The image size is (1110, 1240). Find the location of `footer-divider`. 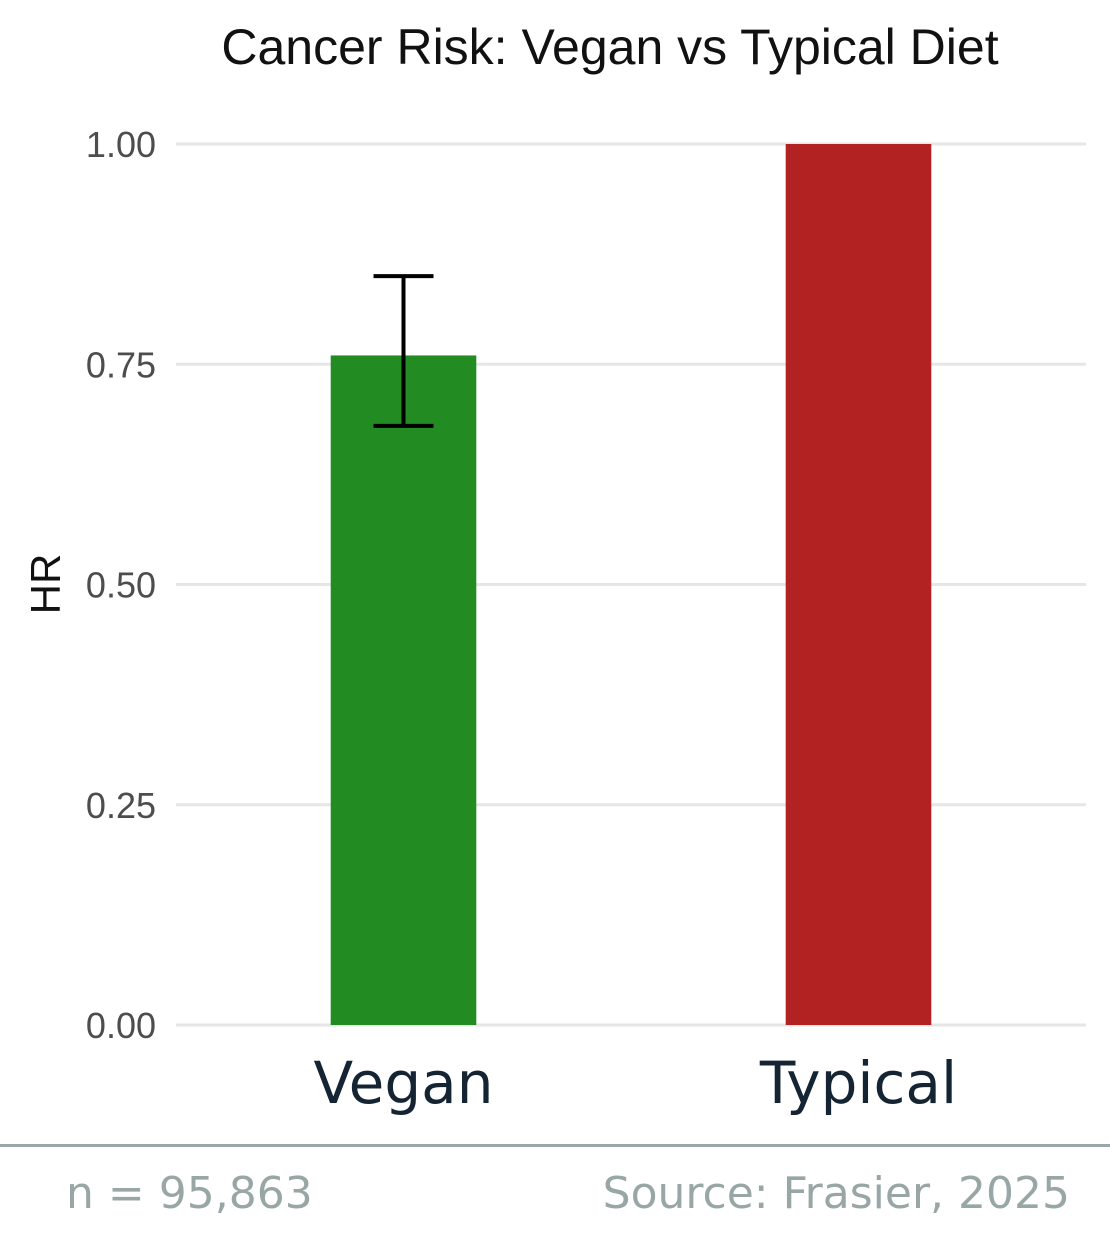

footer-divider is located at coordinates (555, 1145).